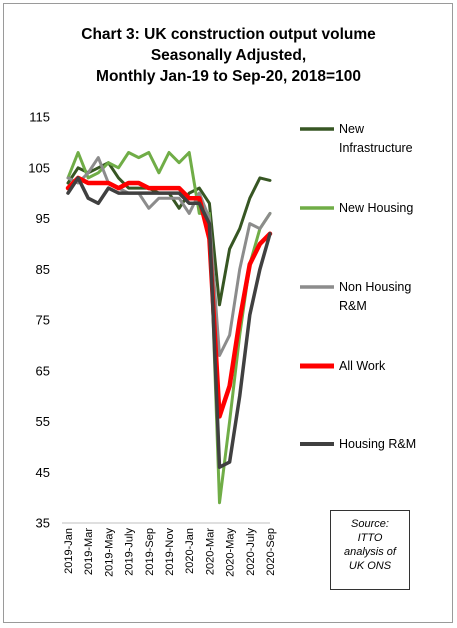  Describe the element at coordinates (376, 208) in the screenshot. I see `legend-label-new-housing: New Housing` at that location.